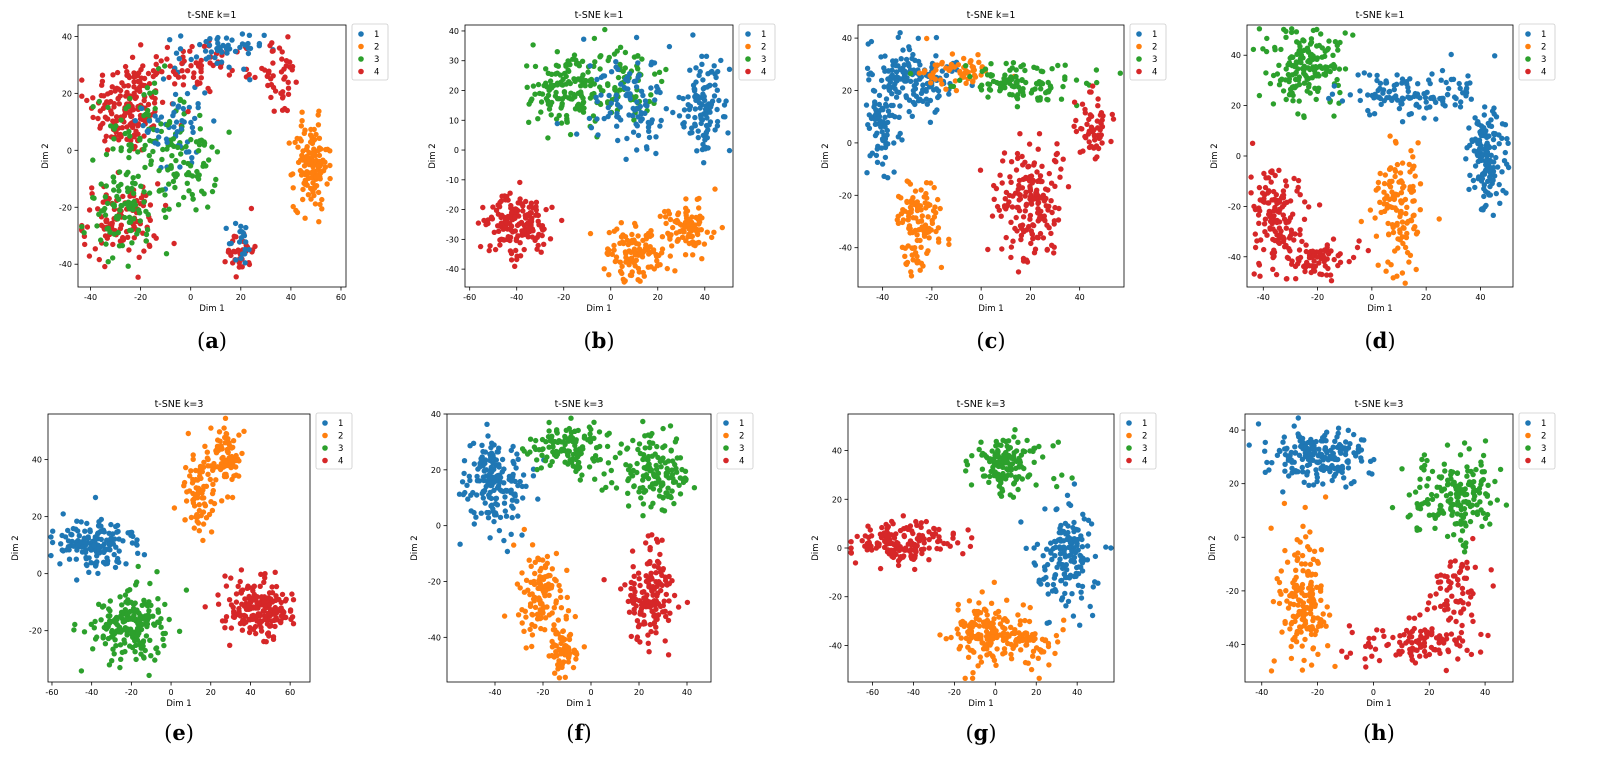  Describe the element at coordinates (212, 156) in the screenshot. I see `axes-frame` at that location.